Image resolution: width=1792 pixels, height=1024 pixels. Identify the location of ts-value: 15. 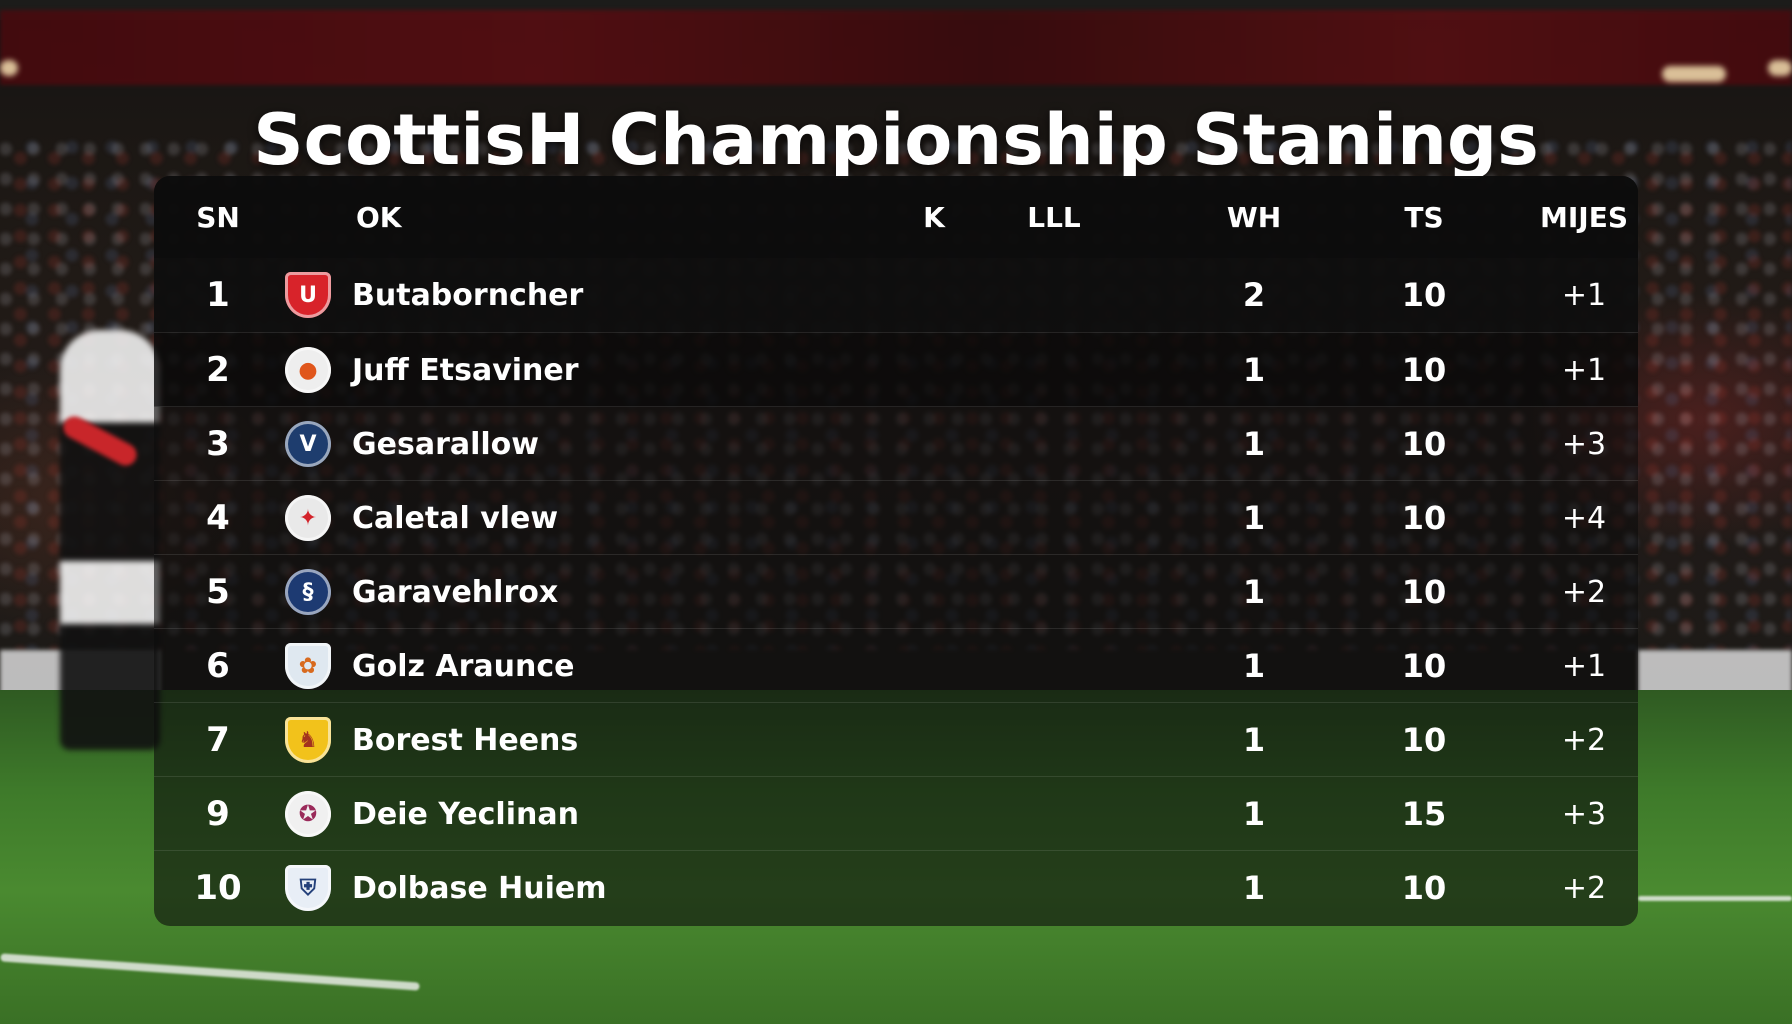
(1424, 814).